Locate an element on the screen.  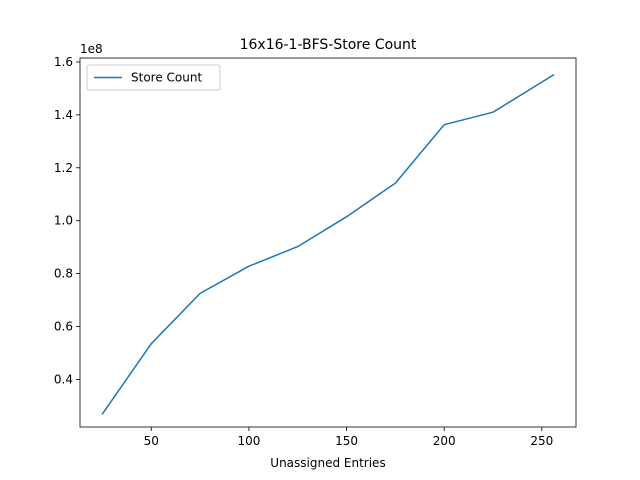
y-tick-label: 0.6 is located at coordinates (63, 326).